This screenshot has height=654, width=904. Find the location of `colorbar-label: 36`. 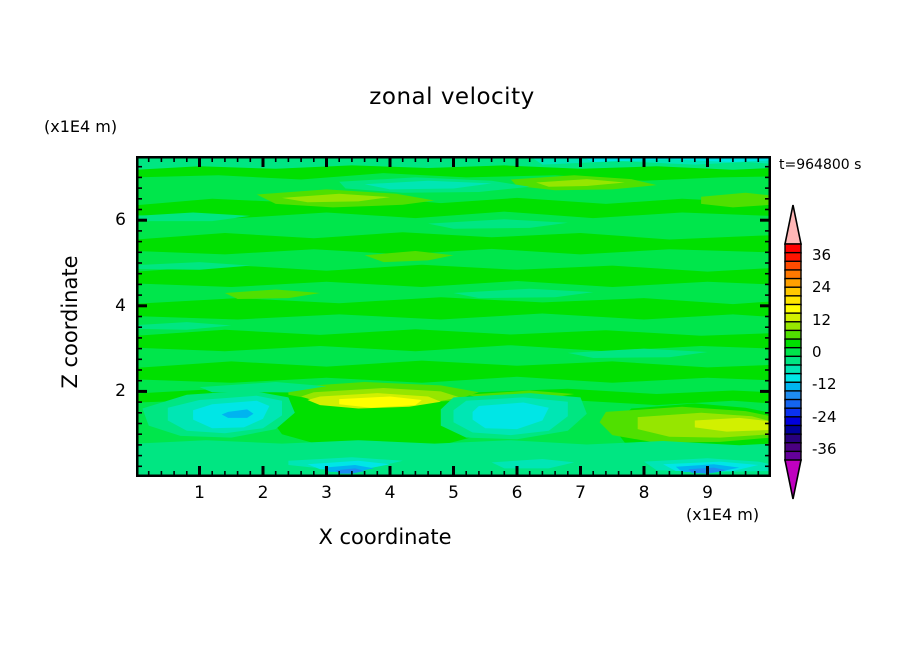

colorbar-label: 36 is located at coordinates (822, 254).